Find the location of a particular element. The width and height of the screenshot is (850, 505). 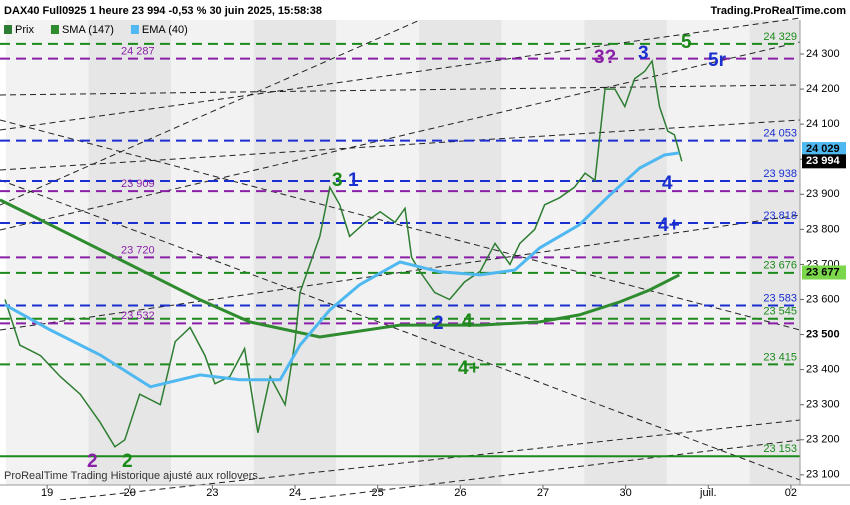

level-label: 24 329 is located at coordinates (780, 37).